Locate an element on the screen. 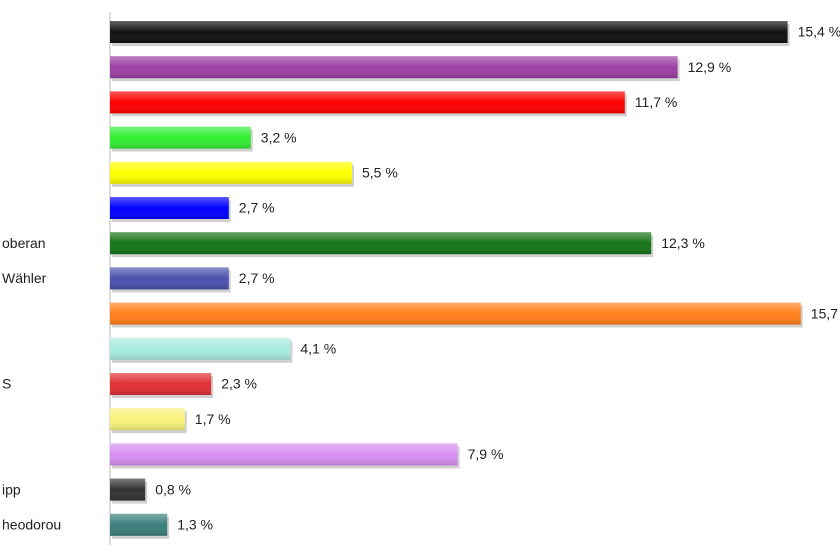  value-label: 12,9 % is located at coordinates (710, 67).